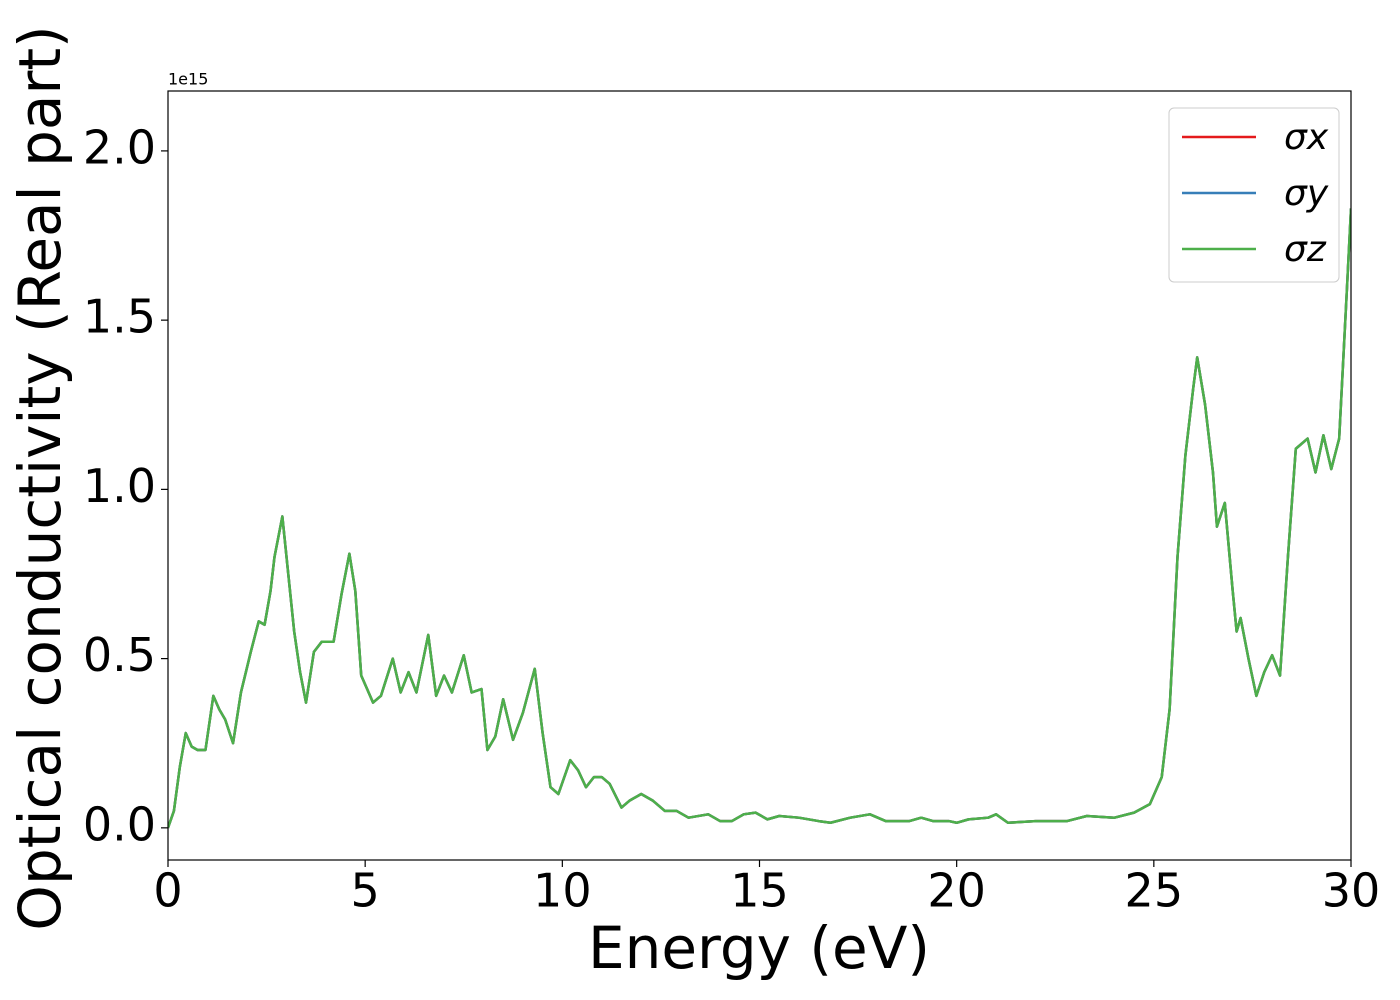 Image resolution: width=1400 pixels, height=1000 pixels. Describe the element at coordinates (167, 891) in the screenshot. I see `x-tick-label: 0` at that location.